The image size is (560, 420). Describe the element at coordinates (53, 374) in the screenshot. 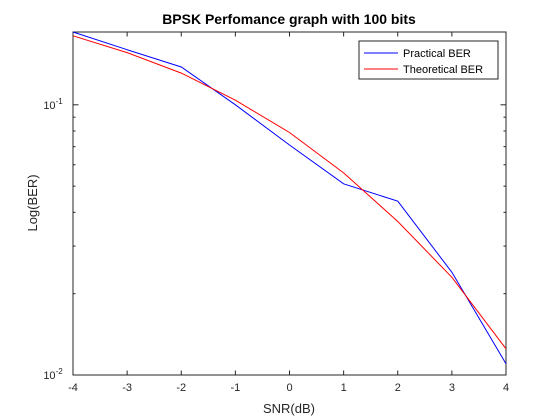

I see `y-tick-label: 10⁻²` at that location.